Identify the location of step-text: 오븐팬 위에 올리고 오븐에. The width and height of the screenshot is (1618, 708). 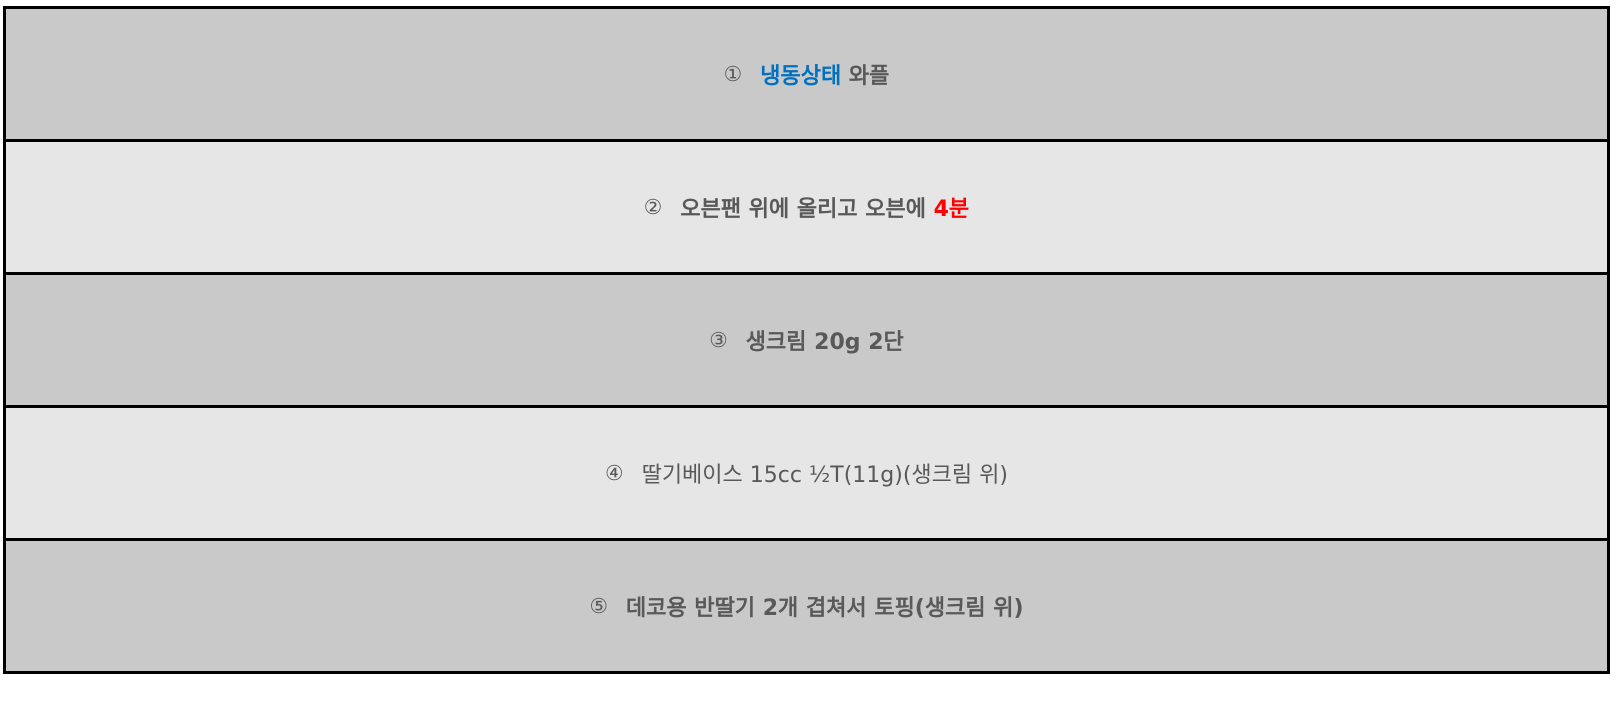
(807, 209).